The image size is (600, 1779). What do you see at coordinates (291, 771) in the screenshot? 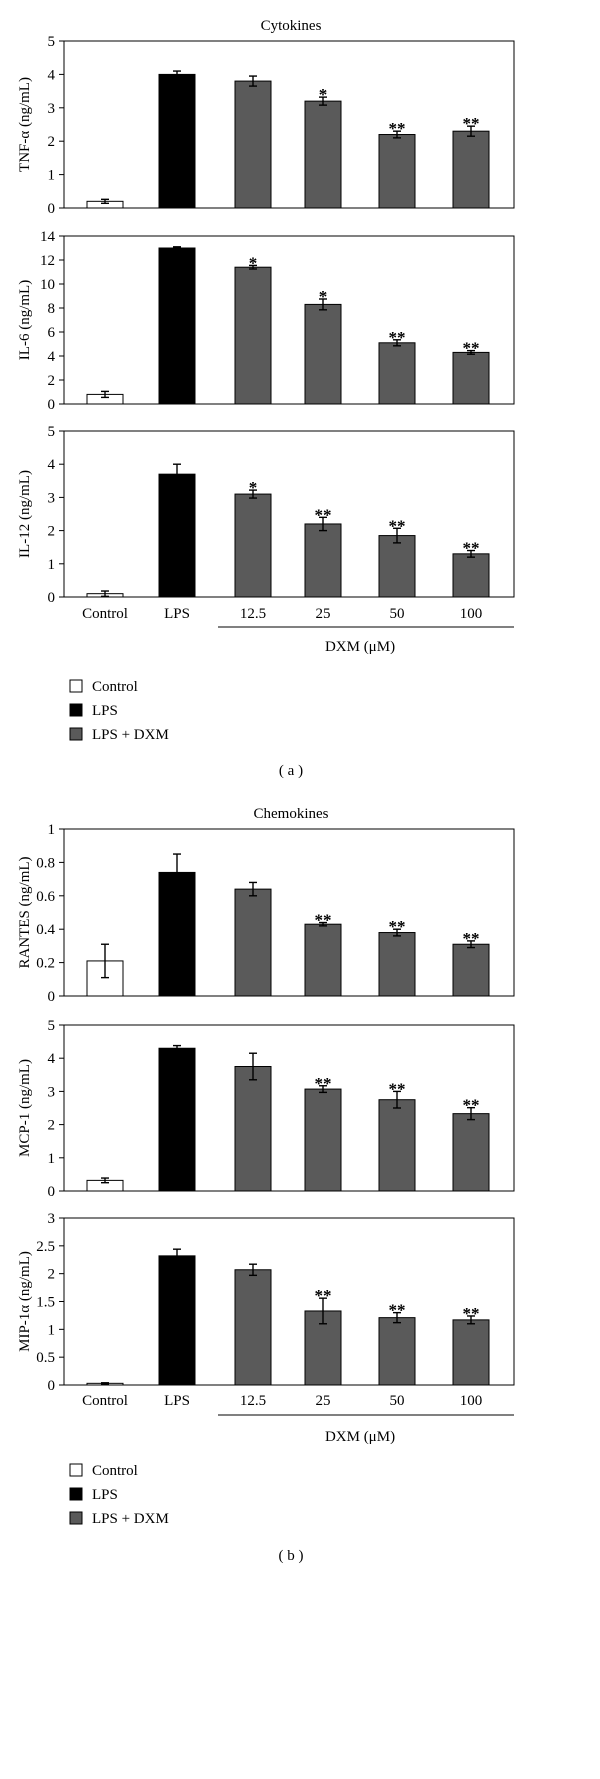
I see `figure-panel-label: ( a )` at bounding box center [291, 771].